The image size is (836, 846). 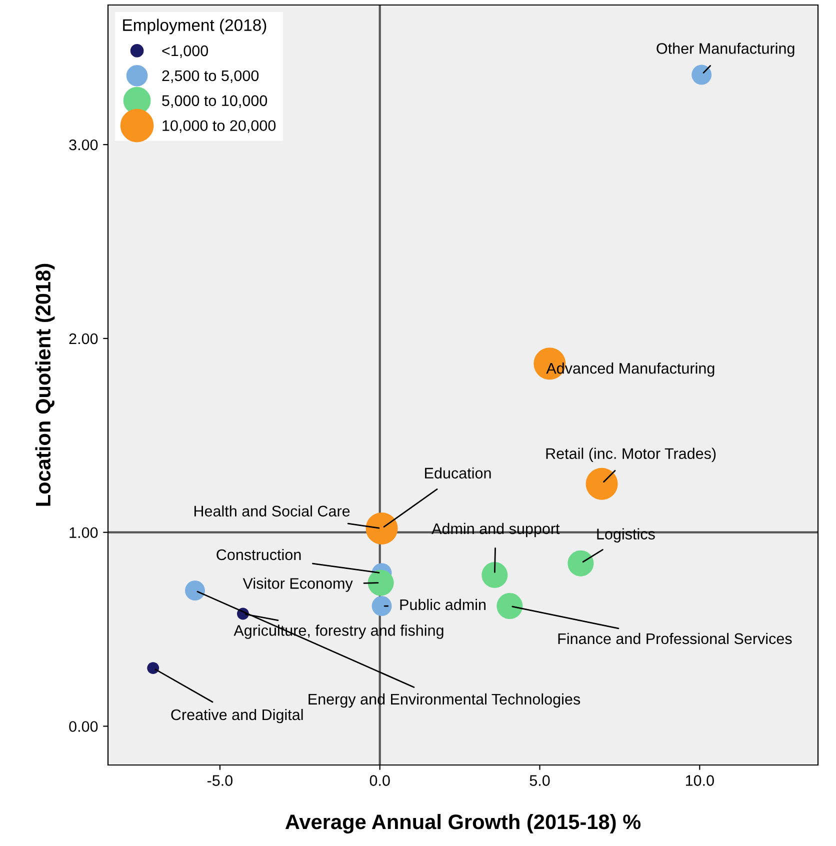 What do you see at coordinates (725, 49) in the screenshot?
I see `annotation: Other Manufacturing` at bounding box center [725, 49].